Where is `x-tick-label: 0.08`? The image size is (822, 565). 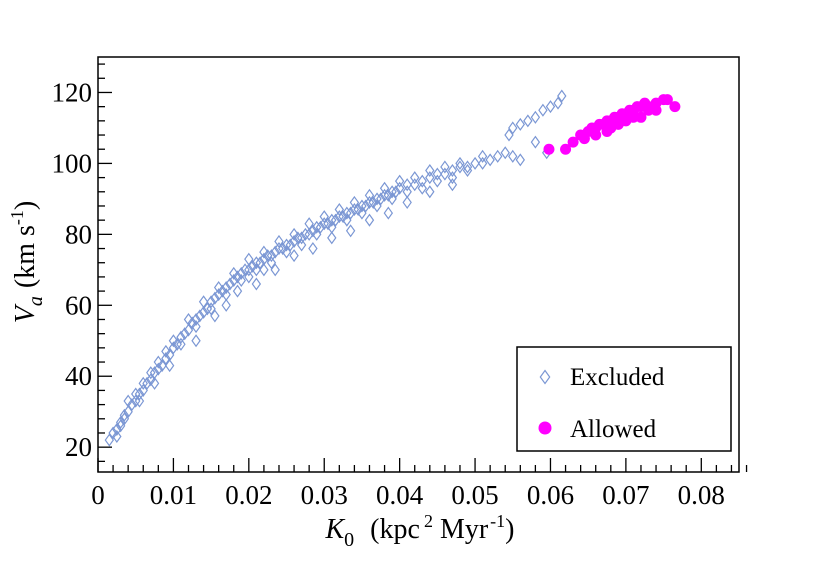 x-tick-label: 0.08 is located at coordinates (701, 495).